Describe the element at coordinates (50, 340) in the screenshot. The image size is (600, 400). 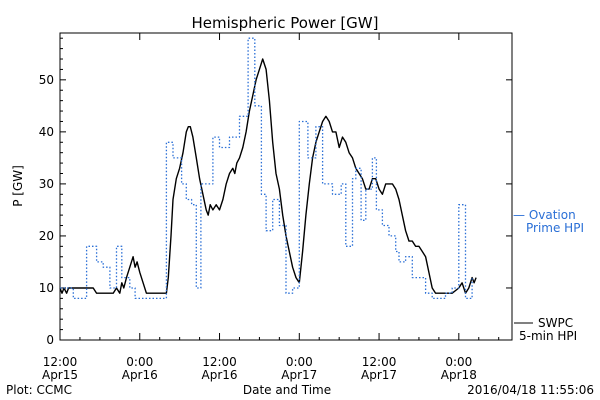
I see `y-tick-label: 0` at that location.